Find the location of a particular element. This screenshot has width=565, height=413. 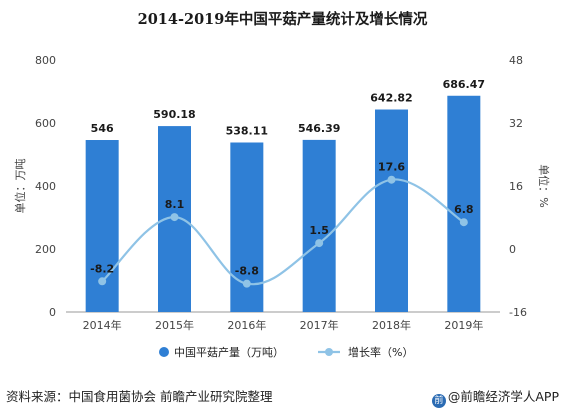

x-tick-label: 2014年 is located at coordinates (102, 325).